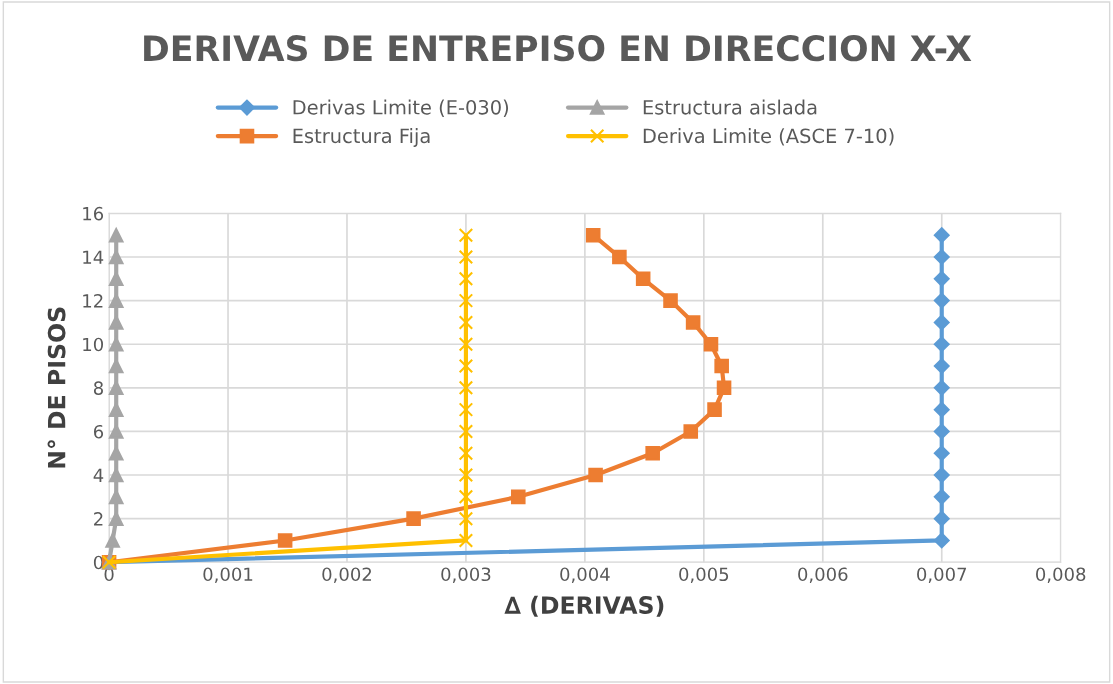 Image resolution: width=1113 pixels, height=684 pixels. Describe the element at coordinates (942, 575) in the screenshot. I see `x-tick-label: 0,007` at that location.